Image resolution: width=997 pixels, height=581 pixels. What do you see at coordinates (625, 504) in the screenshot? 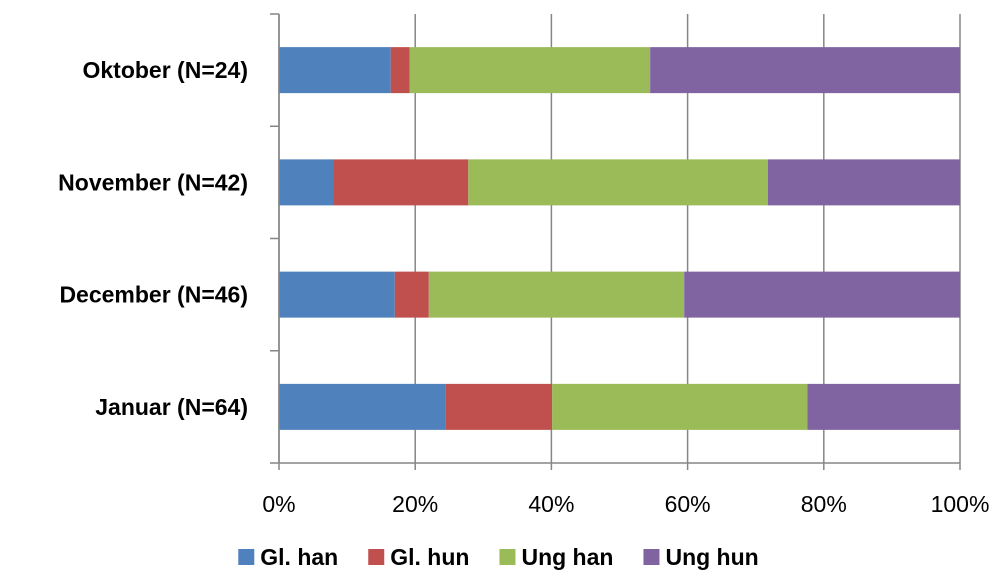
I see `x-tick-labels: 0% 20% 40% 60% 80% 100%` at bounding box center [625, 504].